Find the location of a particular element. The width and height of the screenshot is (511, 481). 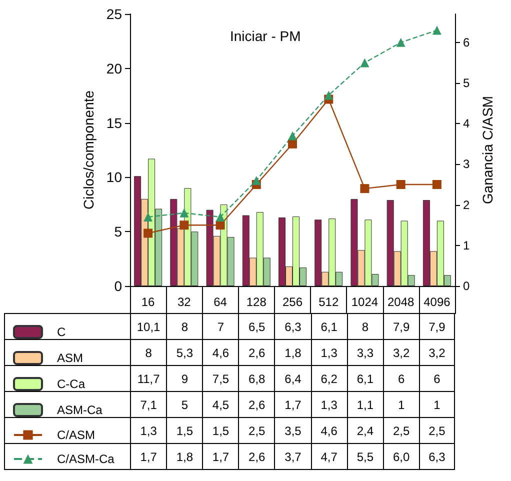

y-axis-title: Ciclos/componente is located at coordinates (88, 150).